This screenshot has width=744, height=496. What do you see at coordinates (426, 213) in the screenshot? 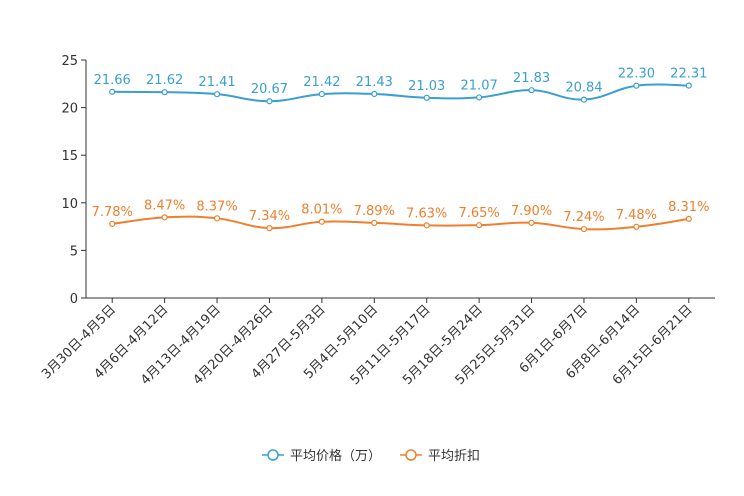
I see `data-label: 7.63%` at bounding box center [426, 213].